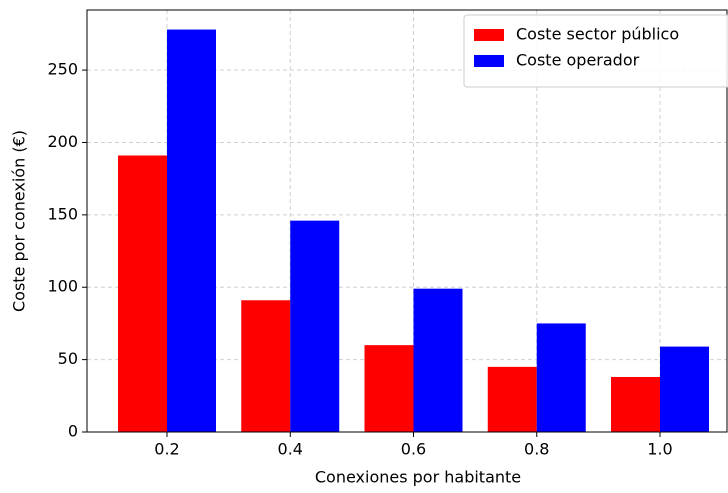  What do you see at coordinates (418, 477) in the screenshot?
I see `x-axis-label: Conexiones por habitante` at bounding box center [418, 477].